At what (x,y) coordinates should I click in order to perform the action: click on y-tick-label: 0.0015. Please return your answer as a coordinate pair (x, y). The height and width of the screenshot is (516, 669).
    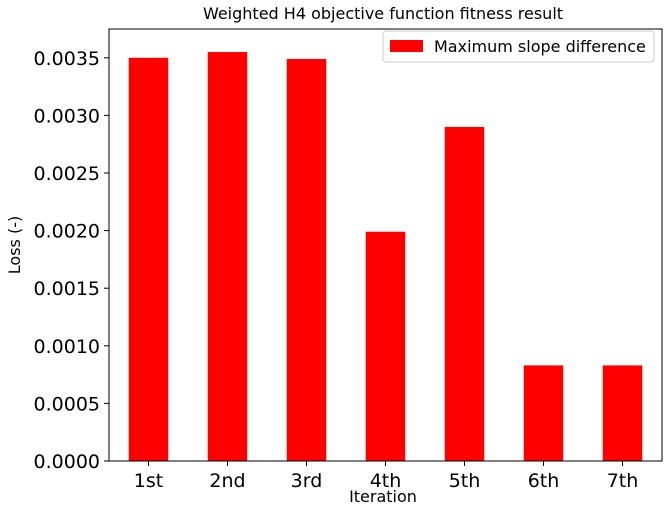
    Looking at the image, I should click on (67, 289).